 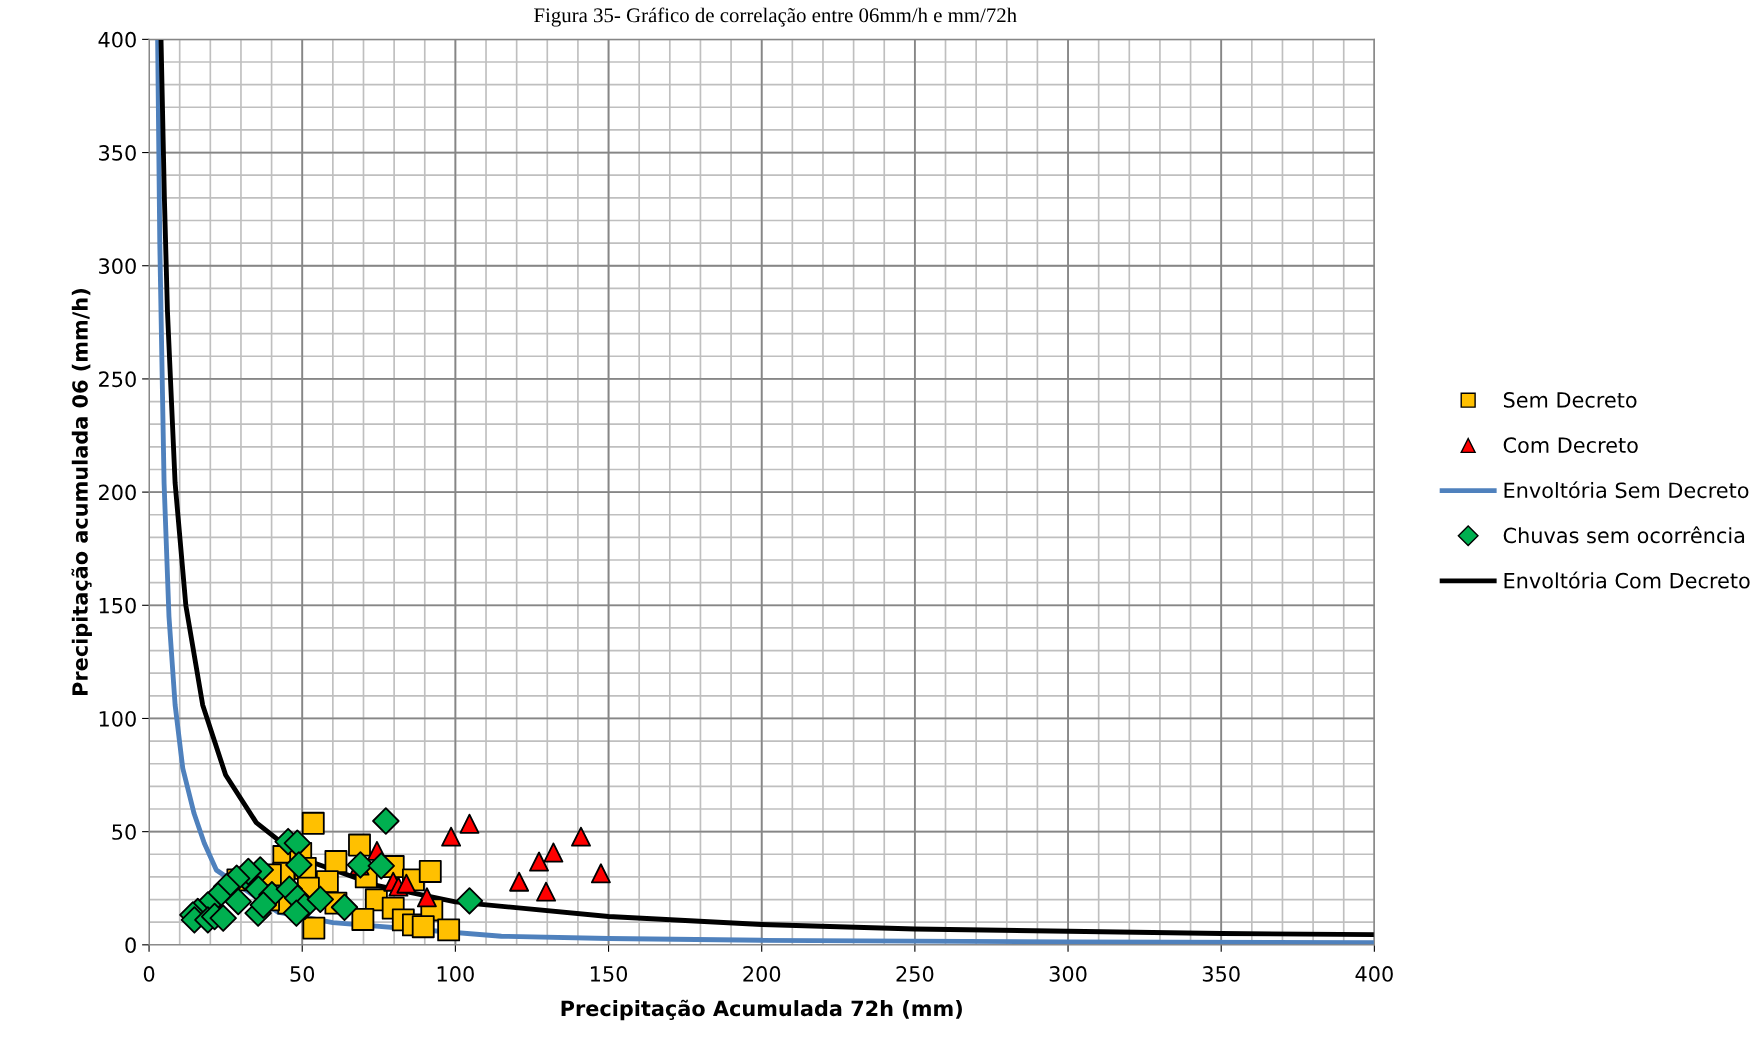 I want to click on x-axis-title: Precipitação Acumulada 72h (mm), so click(x=761, y=1010).